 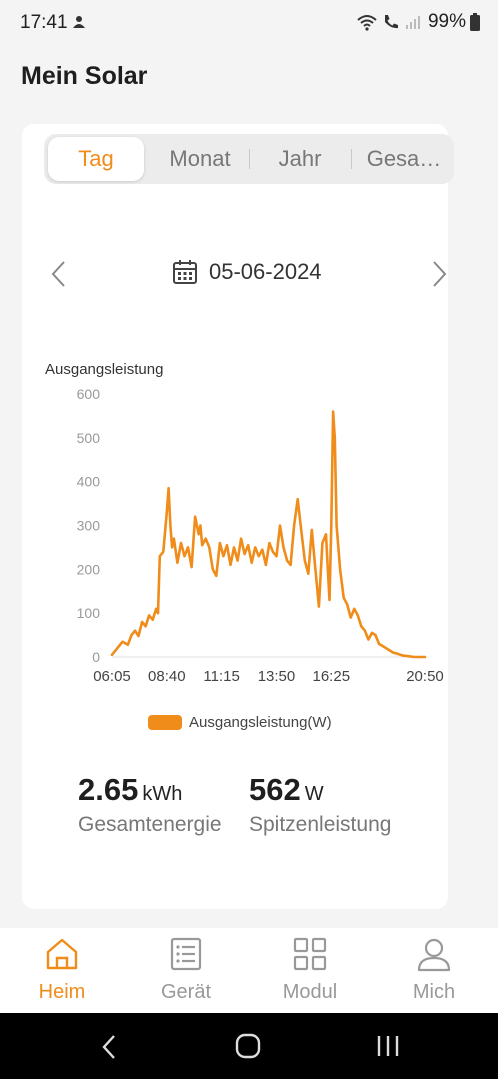 I want to click on chevron-right-icon, so click(x=439, y=274).